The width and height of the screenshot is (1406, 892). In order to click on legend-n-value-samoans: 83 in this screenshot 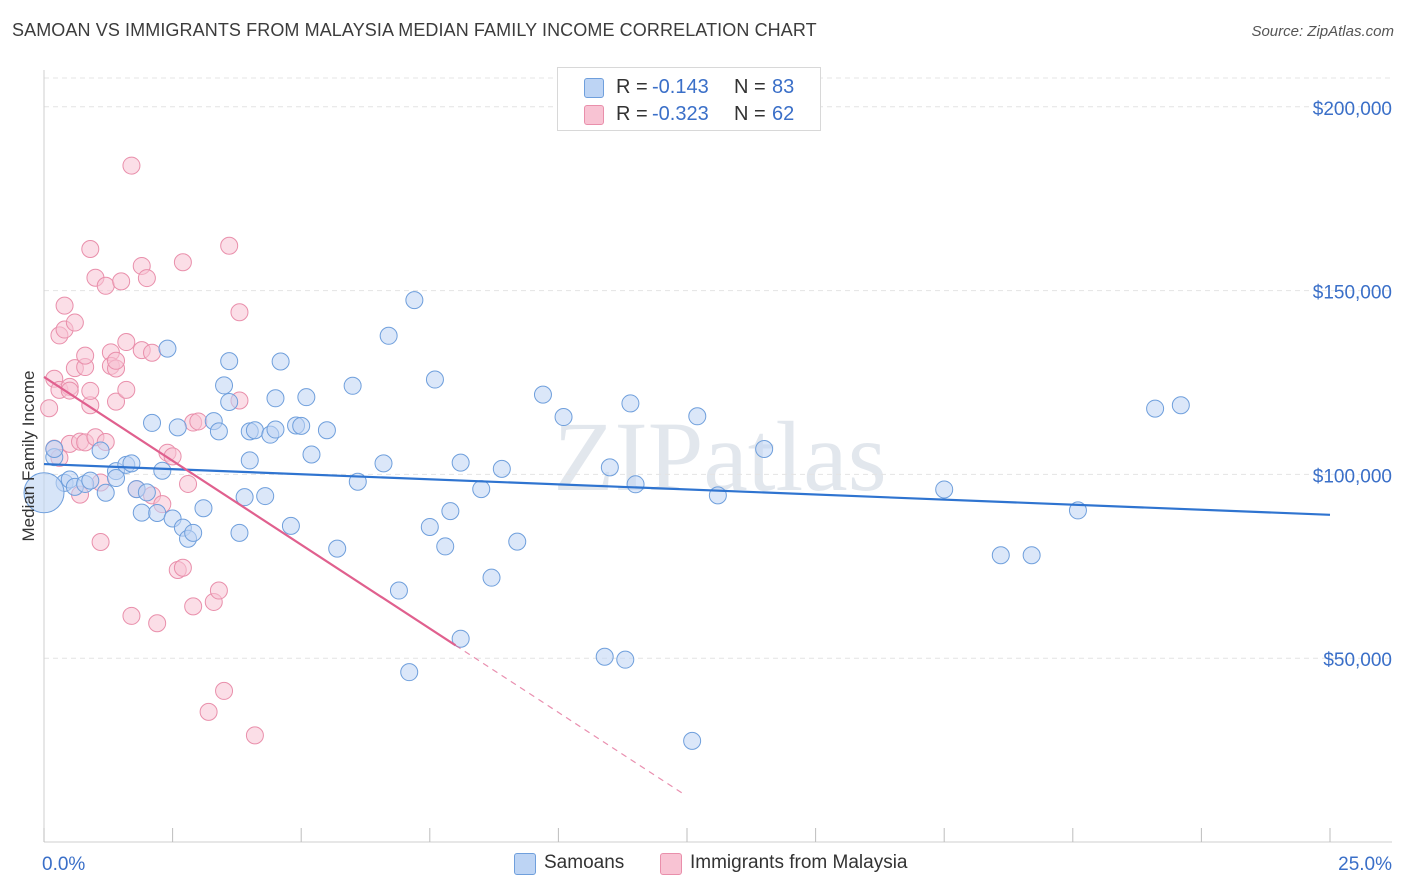, I will do `click(783, 87)`.